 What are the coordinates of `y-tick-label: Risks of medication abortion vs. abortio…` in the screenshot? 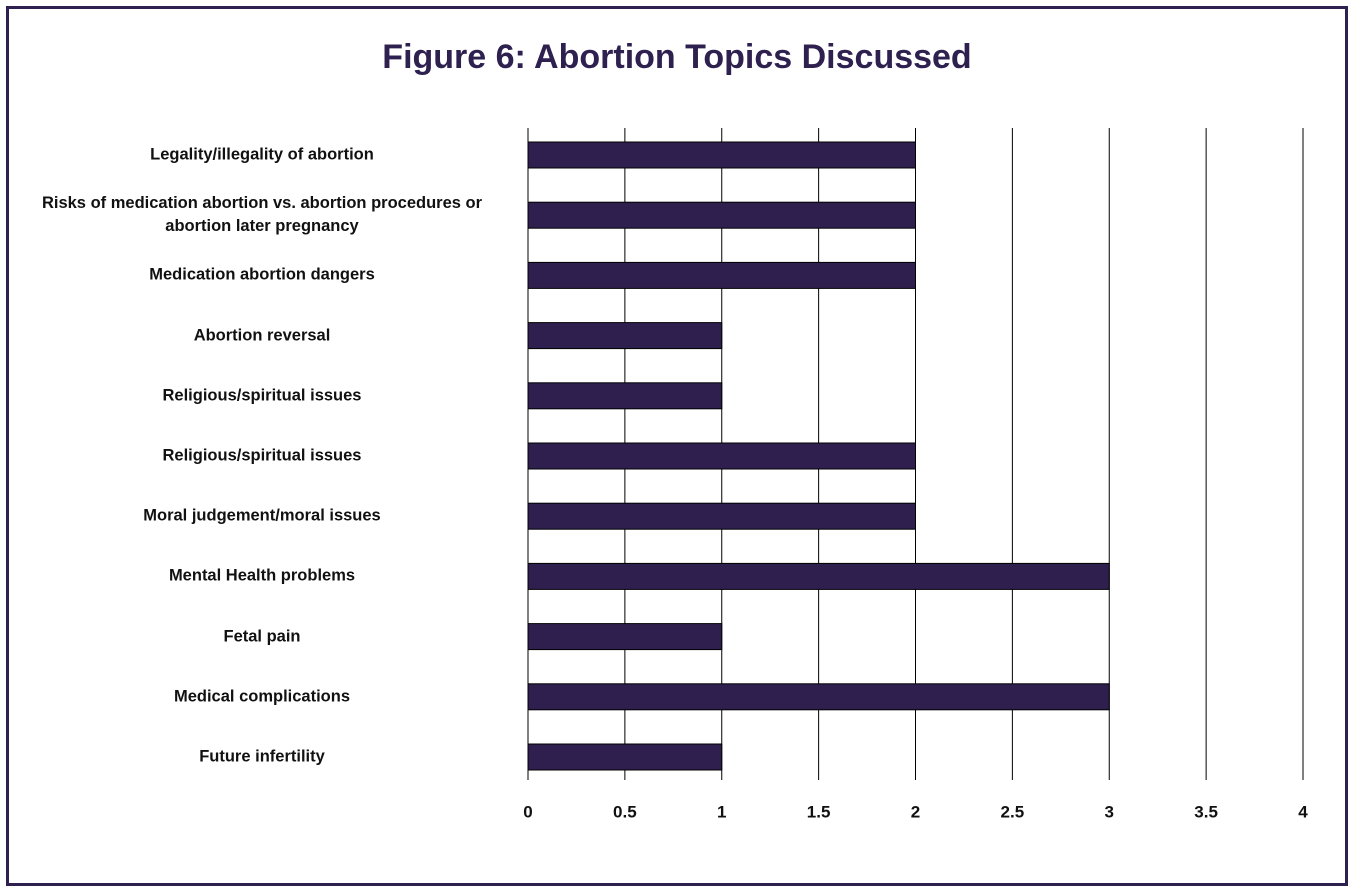 It's located at (262, 215).